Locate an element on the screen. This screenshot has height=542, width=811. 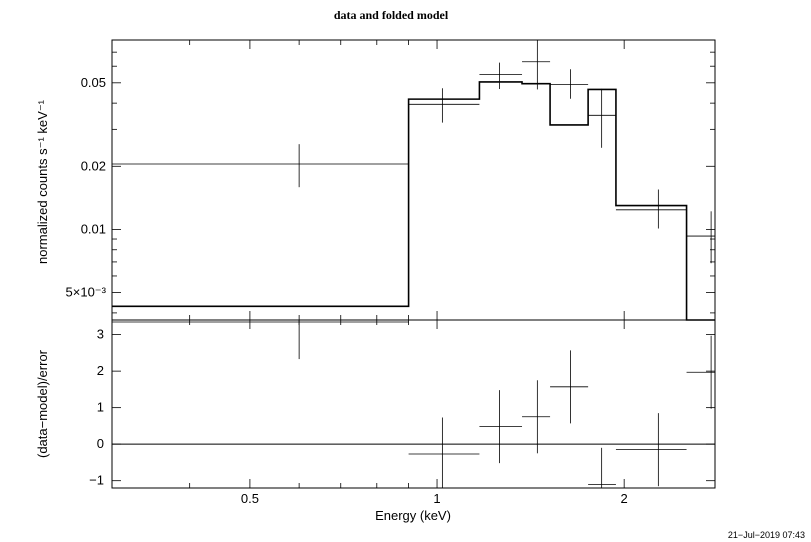
upper-y-tick-label: 0.02 is located at coordinates (93, 165).